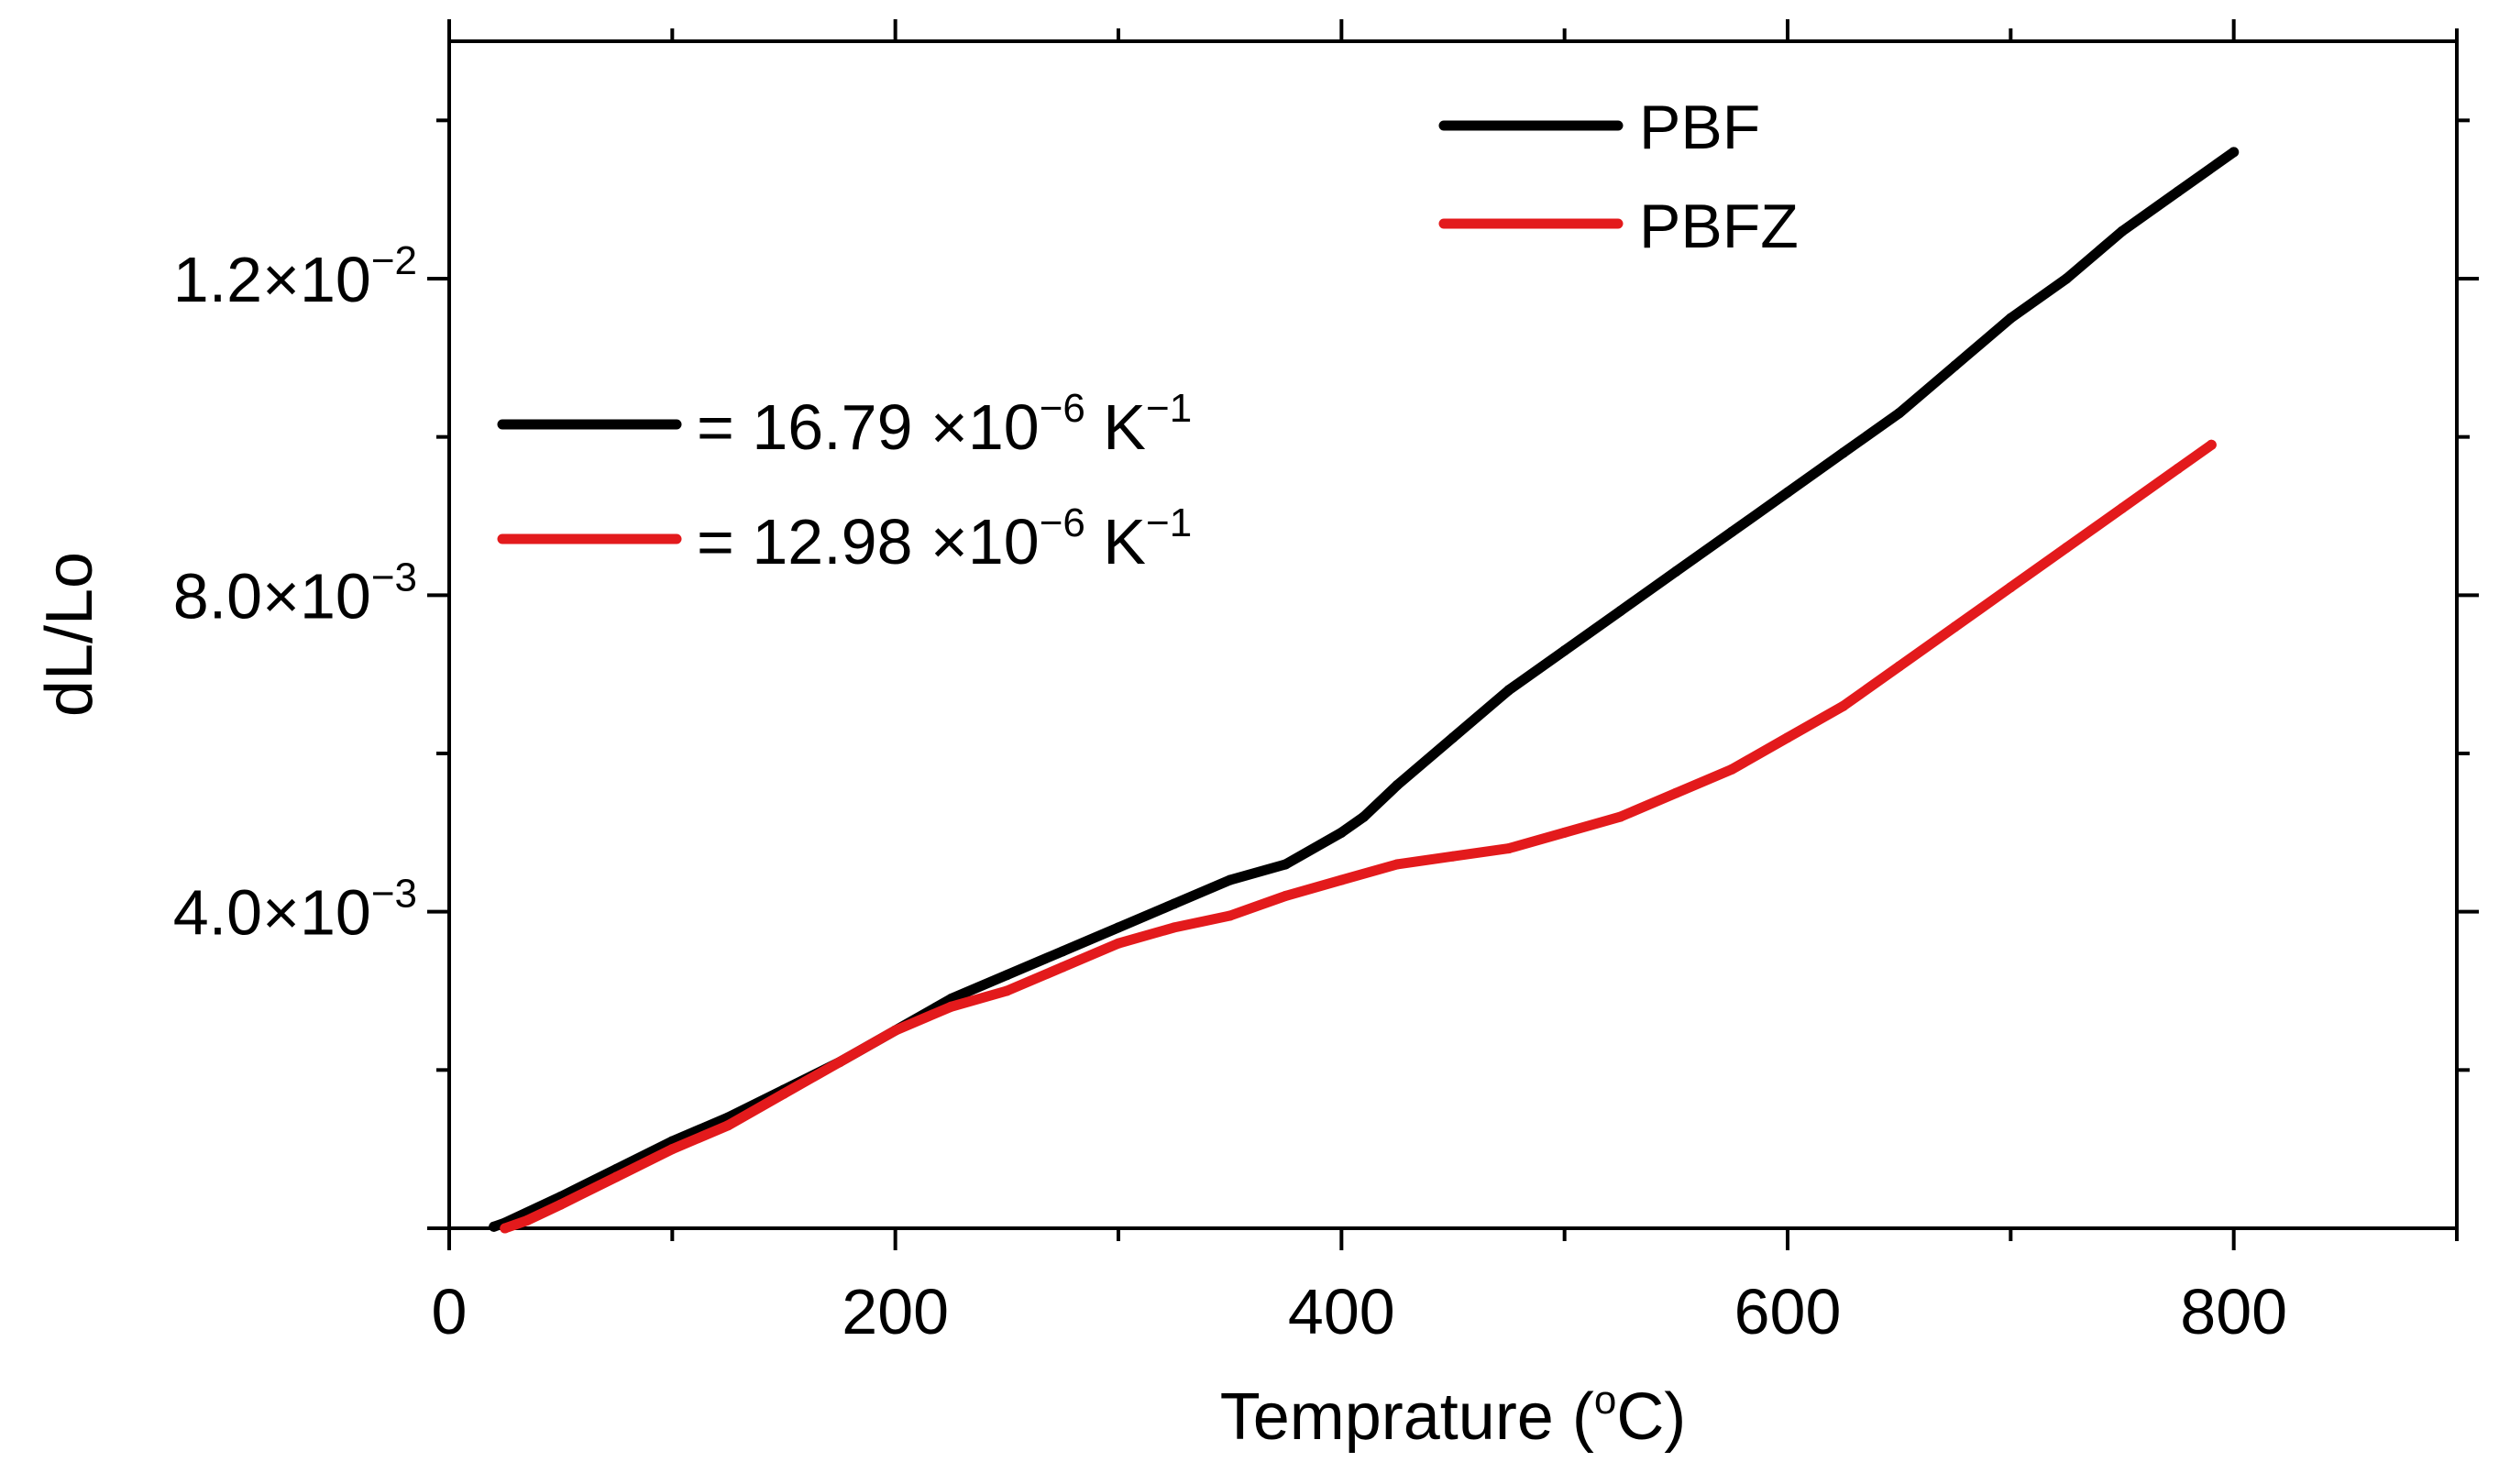 The image size is (2499, 1484). Describe the element at coordinates (944, 538) in the screenshot. I see `cte-label-pbfz: = 12.98 ×10−6 K−1` at that location.